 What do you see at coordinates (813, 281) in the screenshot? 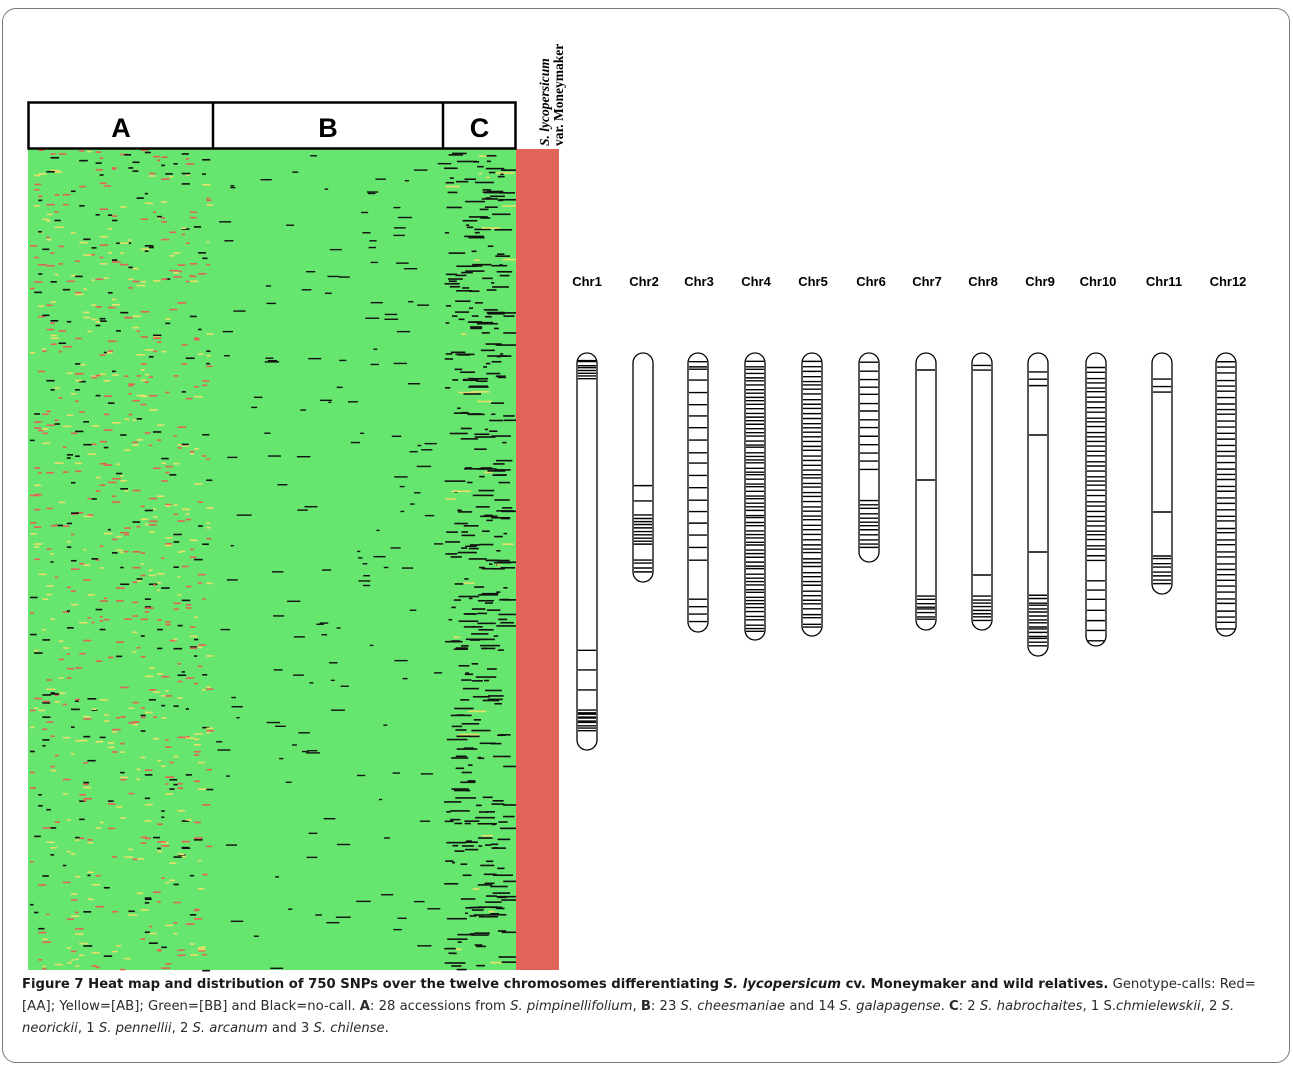
I see `chr-label-5: Chr5` at bounding box center [813, 281].